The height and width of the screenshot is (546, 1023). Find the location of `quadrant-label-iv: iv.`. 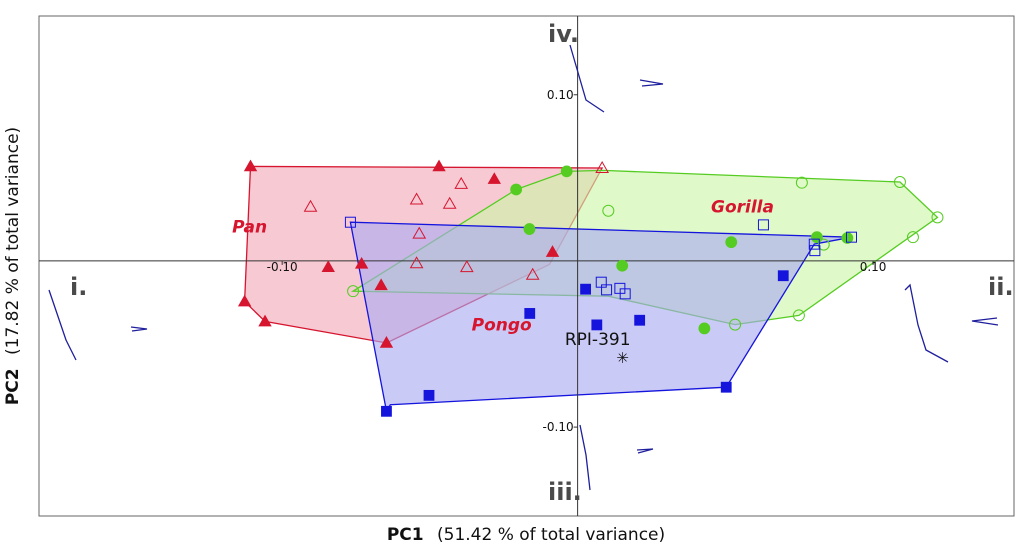

quadrant-label-iv: iv. is located at coordinates (563, 34).